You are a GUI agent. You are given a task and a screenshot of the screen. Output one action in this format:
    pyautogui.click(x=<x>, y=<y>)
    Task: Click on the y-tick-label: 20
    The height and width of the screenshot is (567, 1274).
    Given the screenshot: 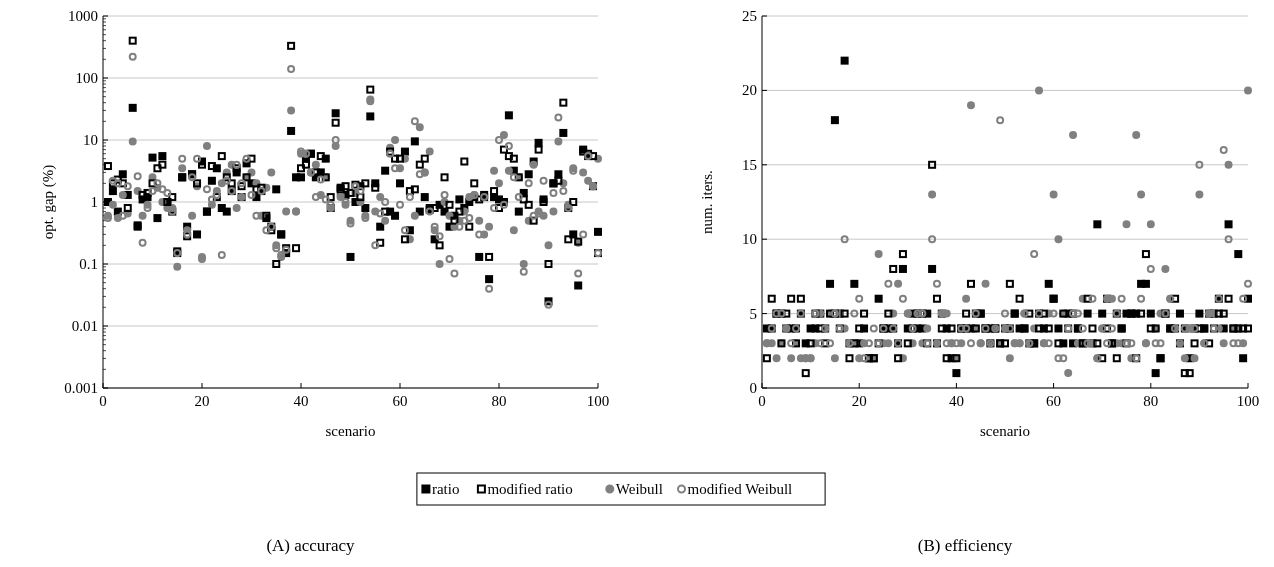 What is the action you would take?
    pyautogui.click(x=749, y=90)
    